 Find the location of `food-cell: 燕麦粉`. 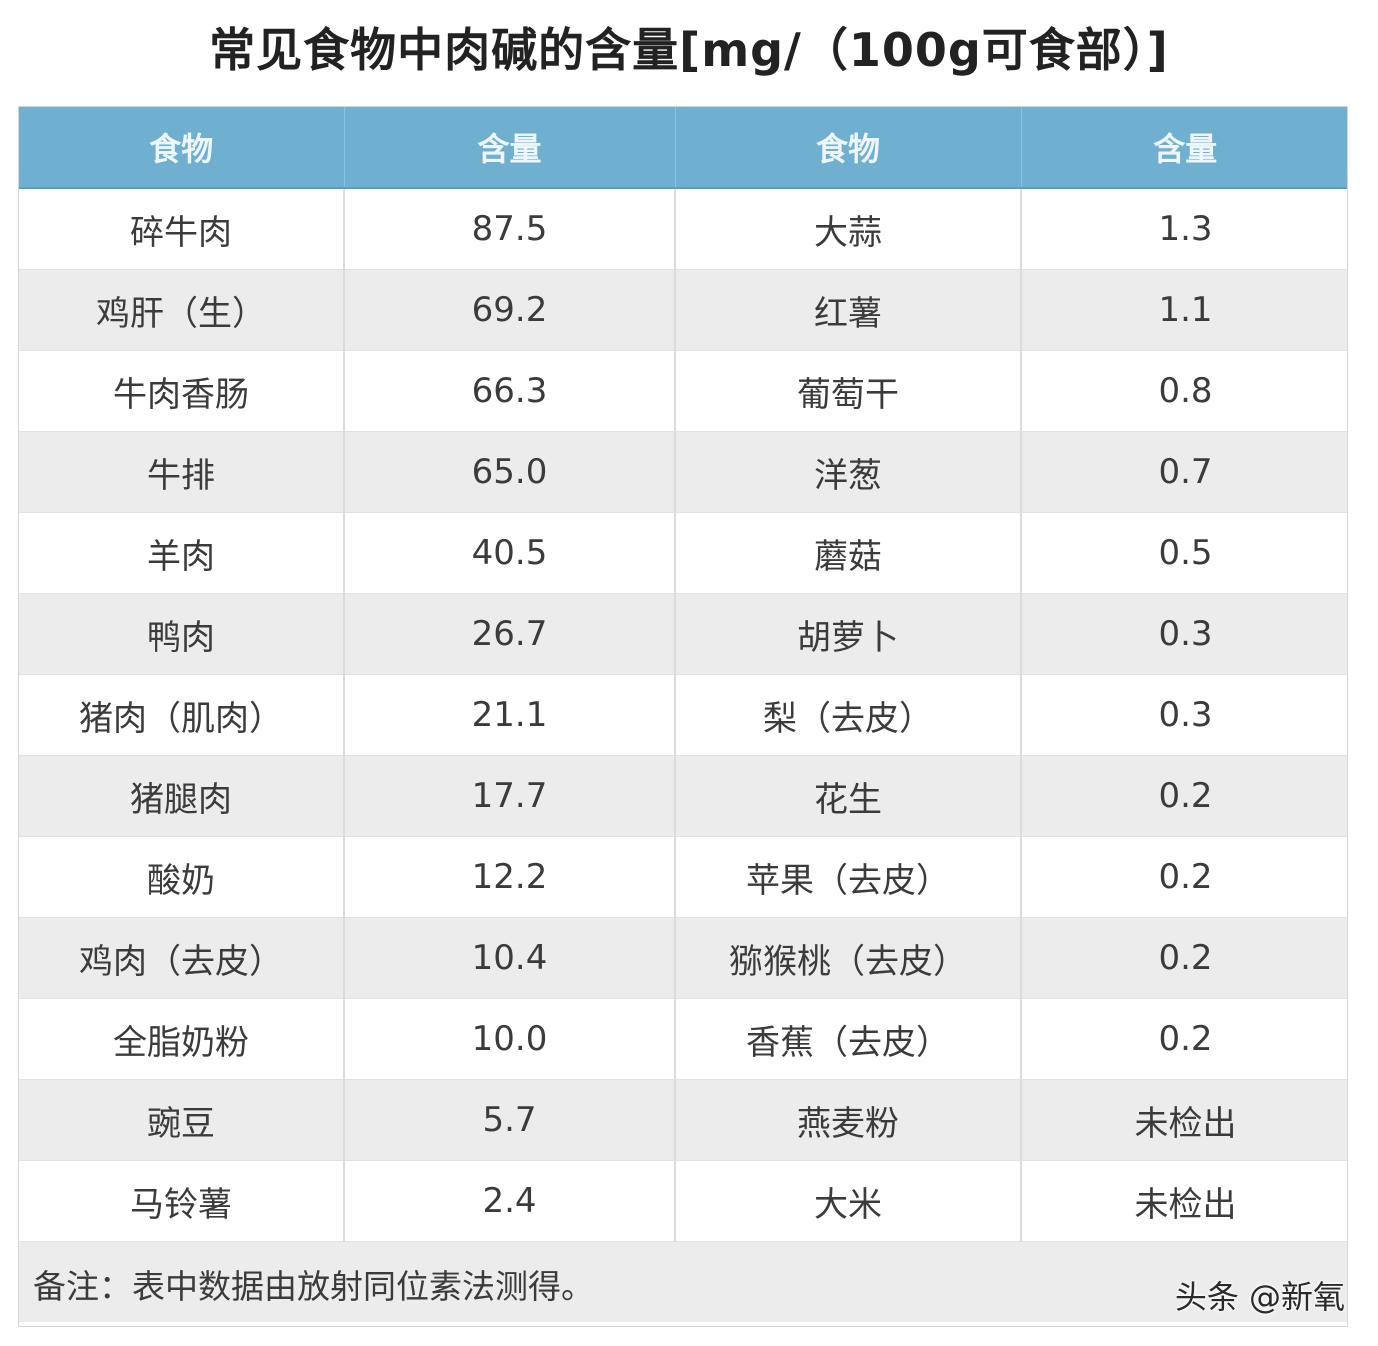

food-cell: 燕麦粉 is located at coordinates (848, 1120).